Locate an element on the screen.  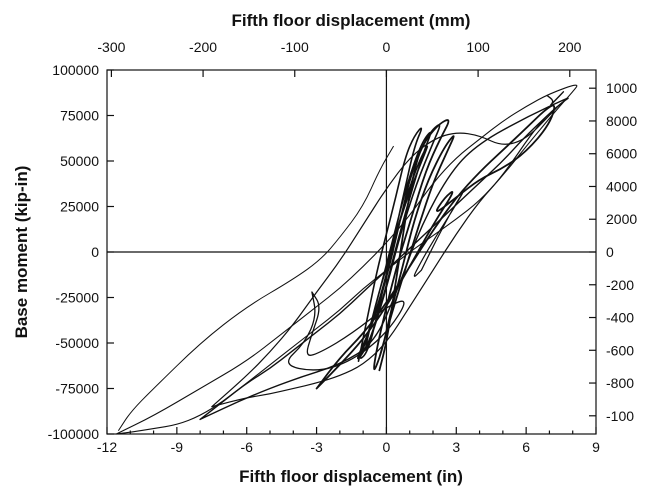
hysteresis-curve-dense-core is located at coordinates (399, 243).